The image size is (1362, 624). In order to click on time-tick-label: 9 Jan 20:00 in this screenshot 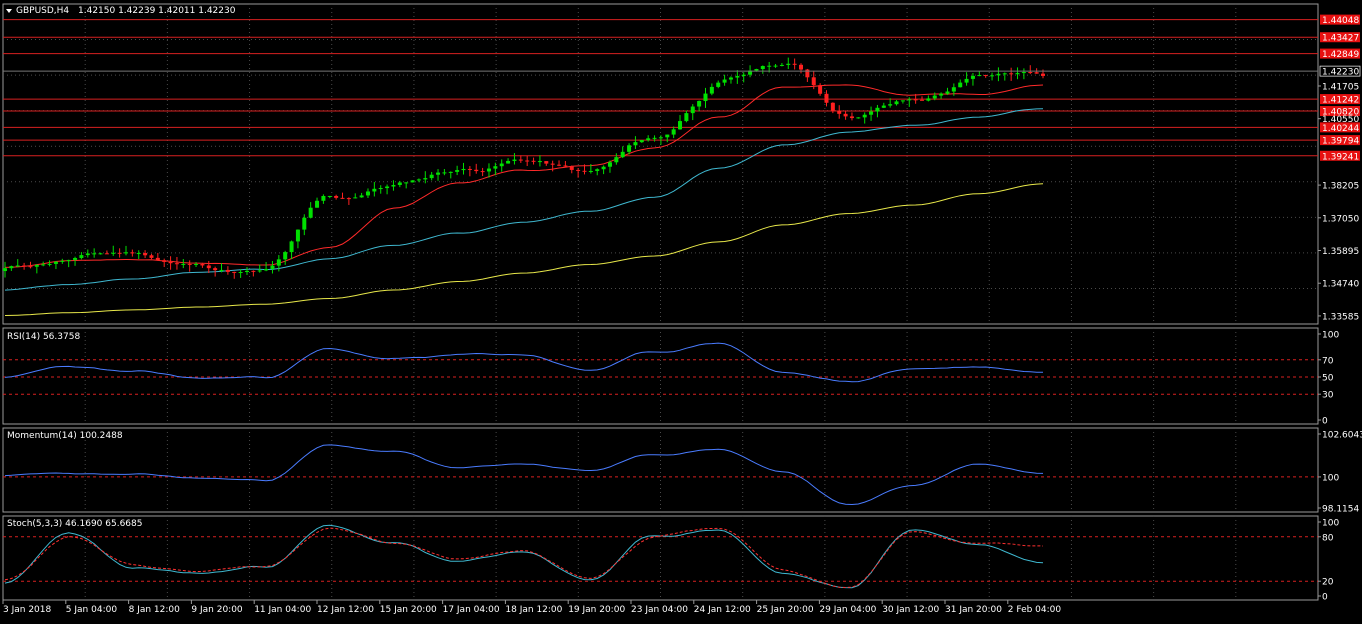, I will do `click(217, 610)`.